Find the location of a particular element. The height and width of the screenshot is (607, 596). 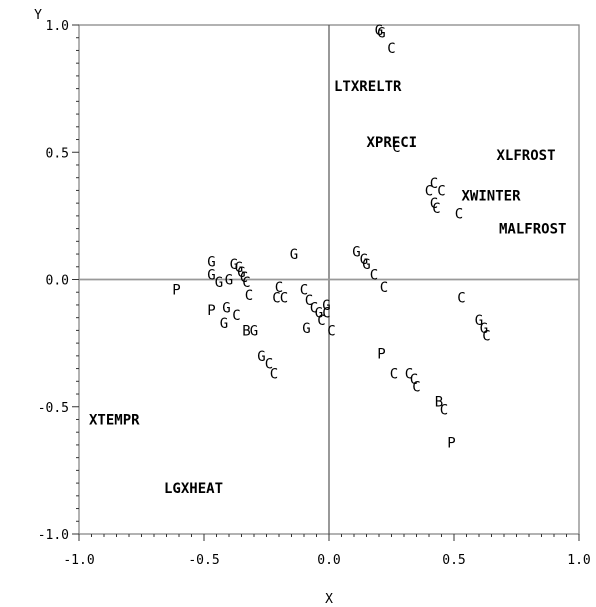

variable-label: LTXRELTR is located at coordinates (368, 87).